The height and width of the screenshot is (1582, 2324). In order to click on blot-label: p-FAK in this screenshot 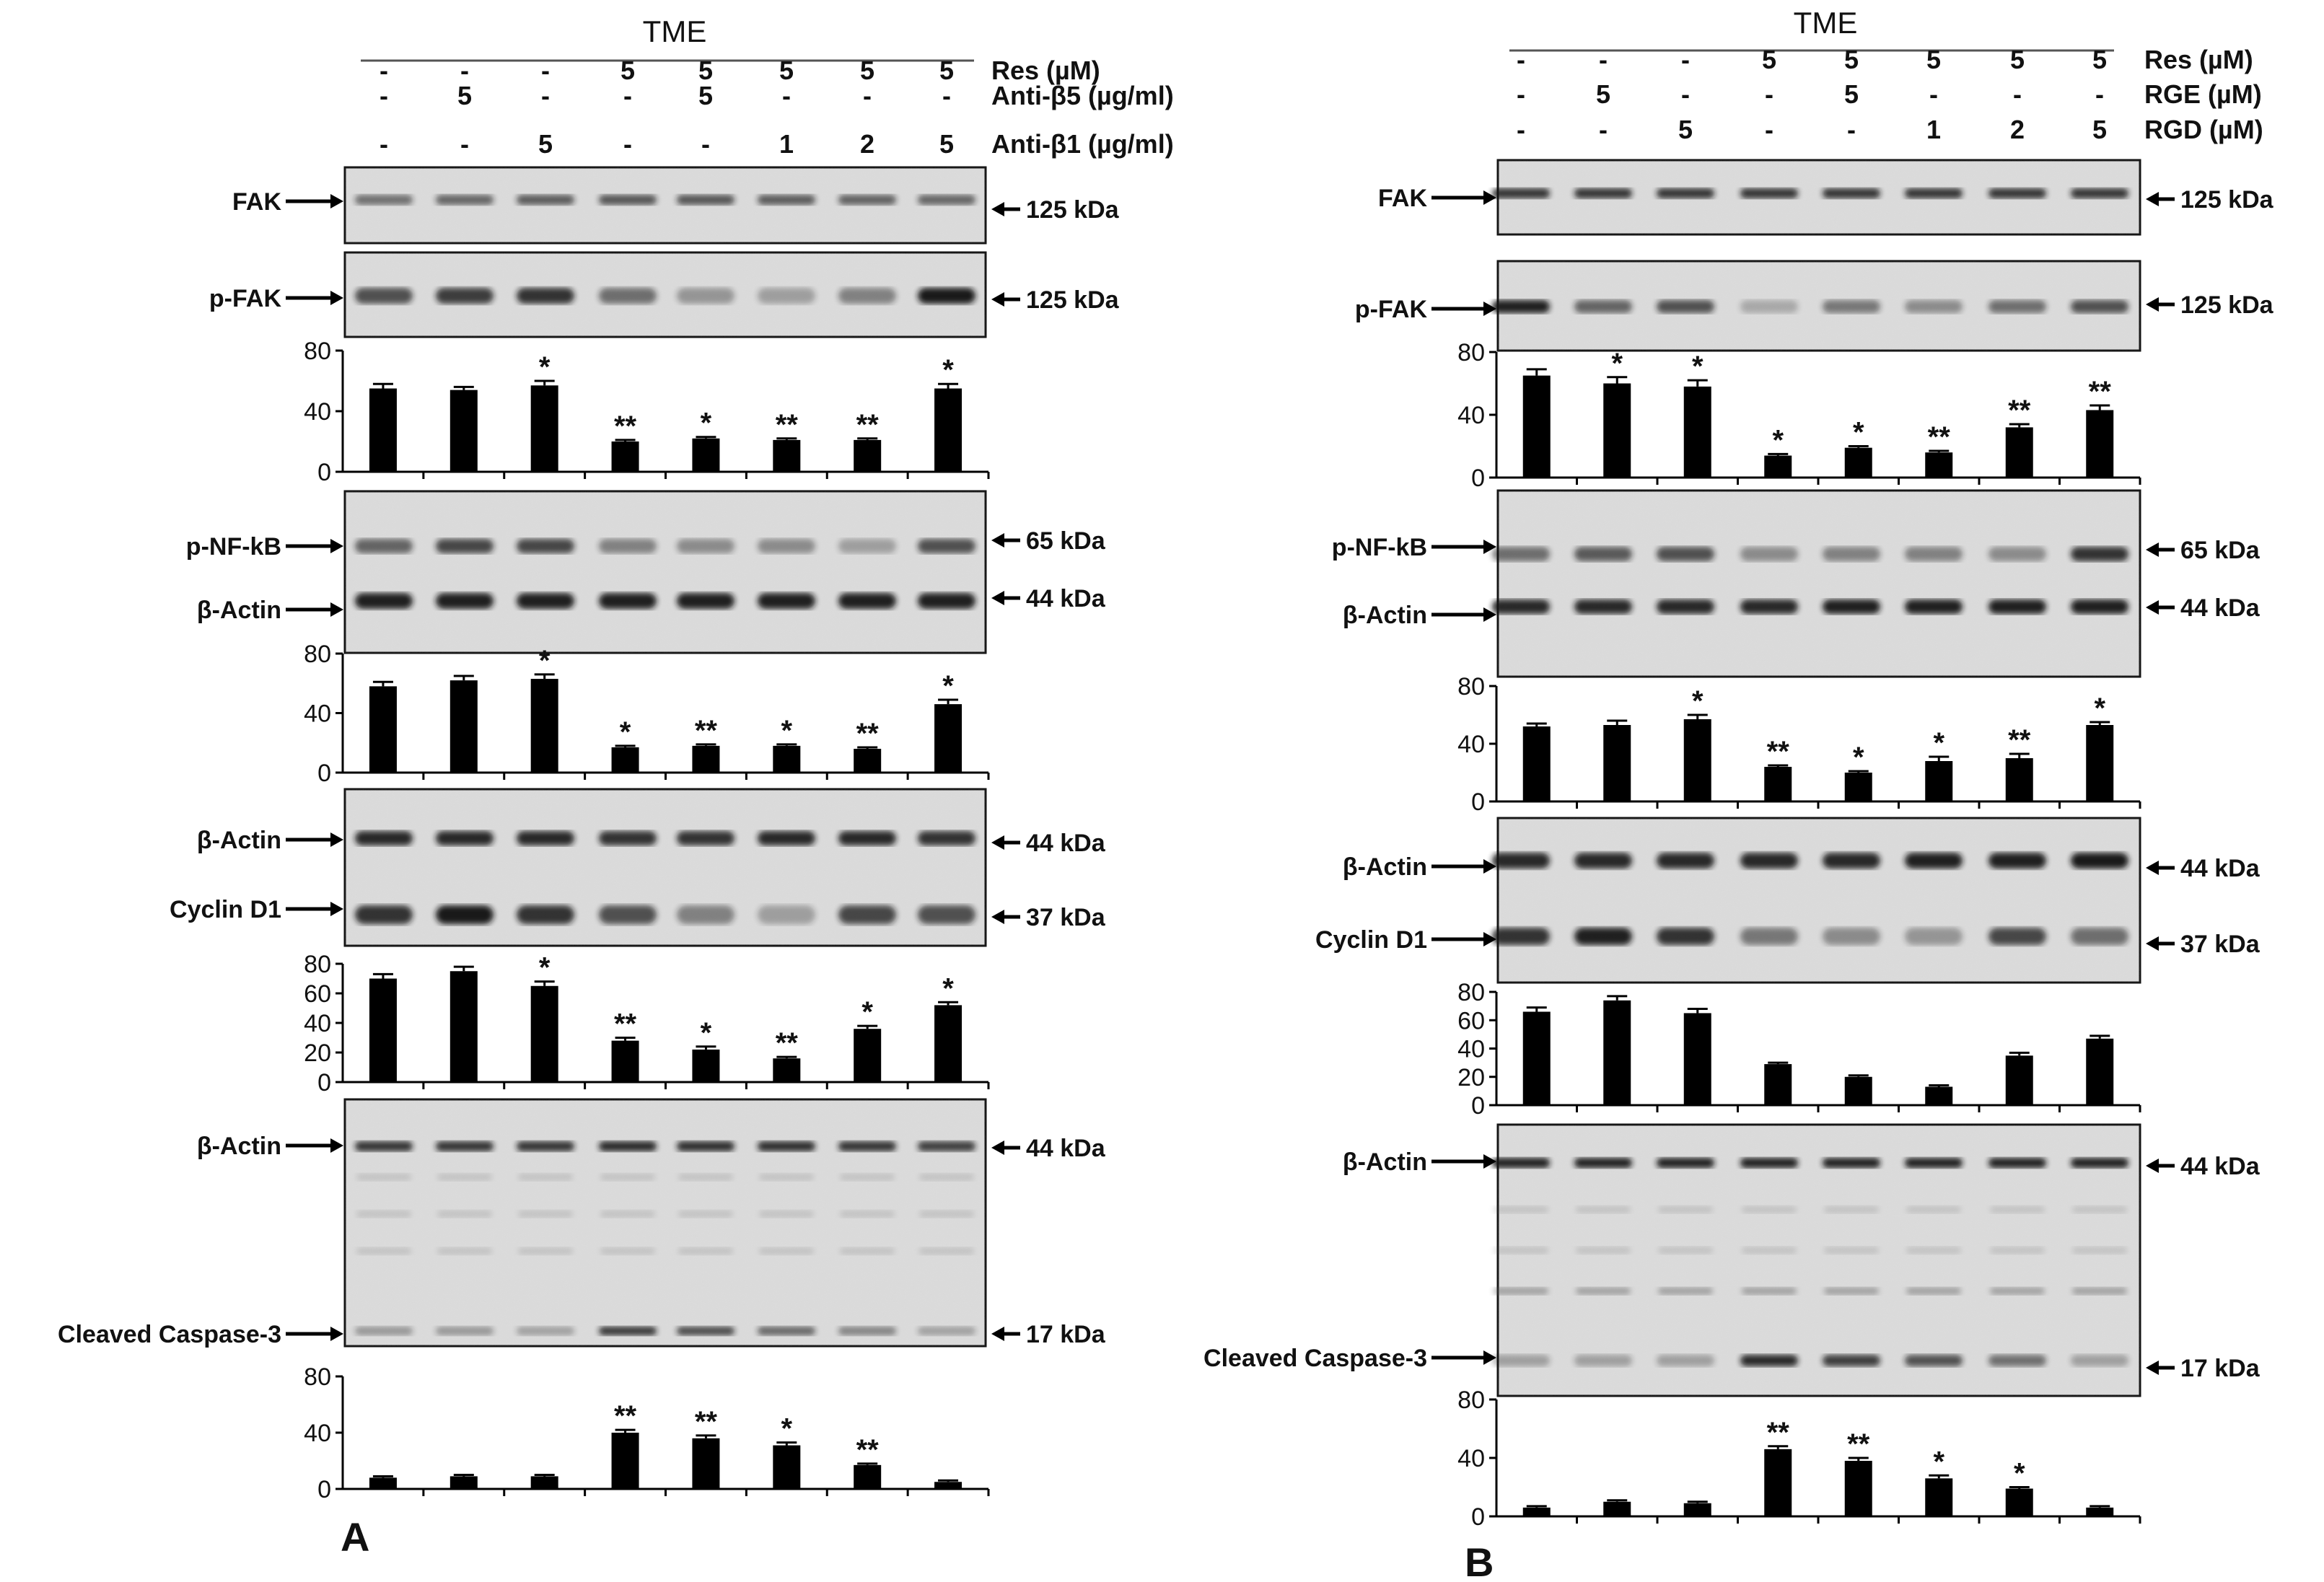, I will do `click(245, 298)`.